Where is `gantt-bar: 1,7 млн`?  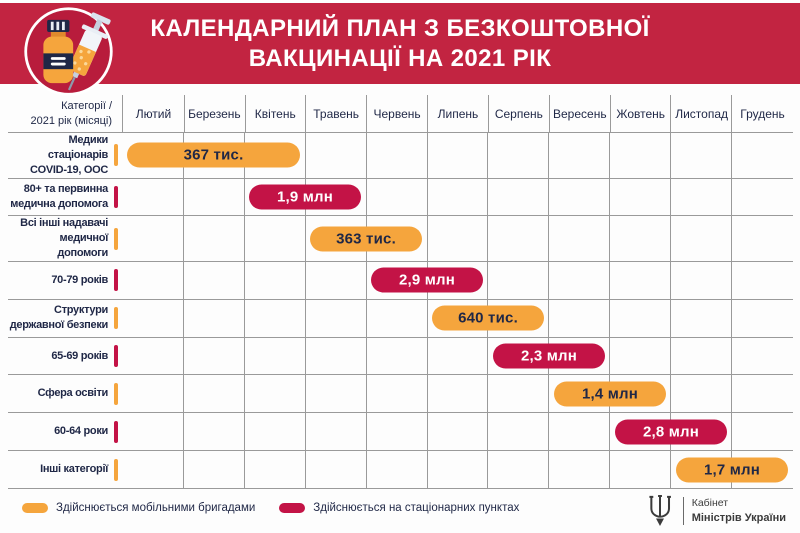
gantt-bar: 1,7 млн is located at coordinates (732, 470).